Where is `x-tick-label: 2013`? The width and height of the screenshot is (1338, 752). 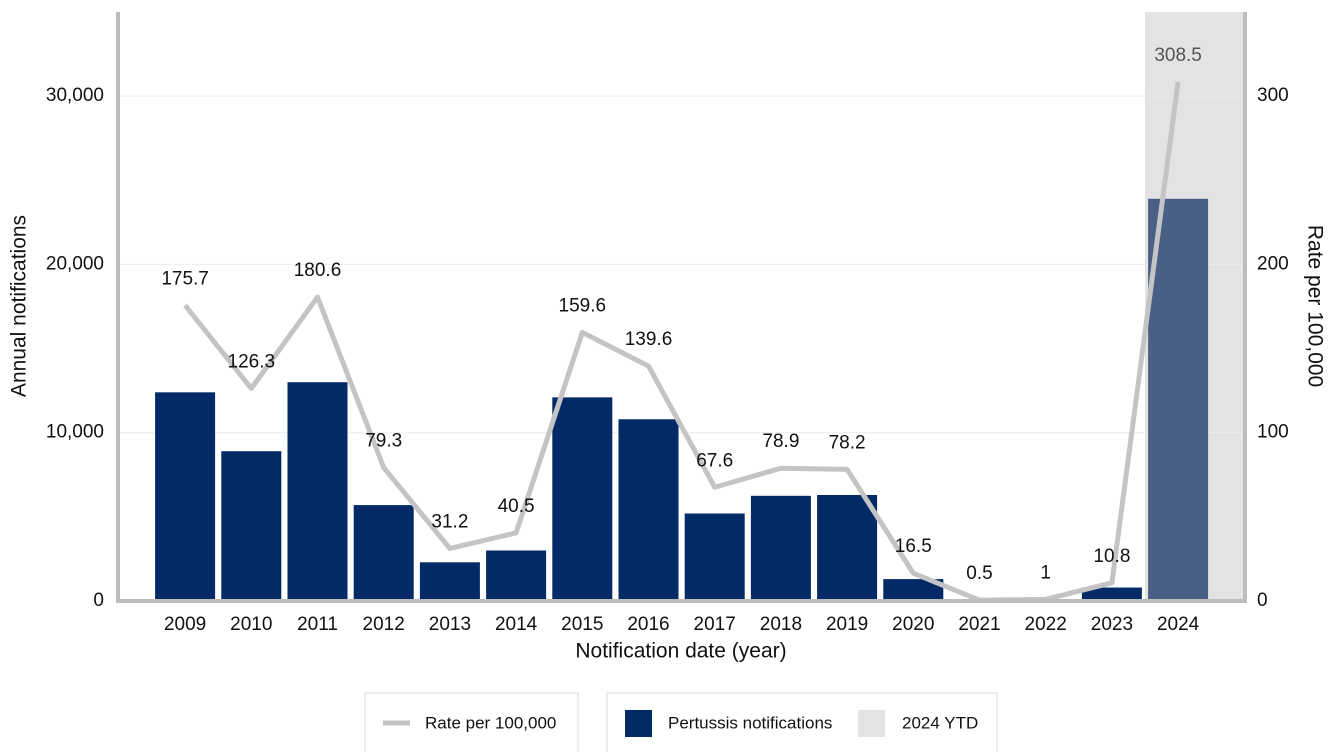 x-tick-label: 2013 is located at coordinates (450, 624).